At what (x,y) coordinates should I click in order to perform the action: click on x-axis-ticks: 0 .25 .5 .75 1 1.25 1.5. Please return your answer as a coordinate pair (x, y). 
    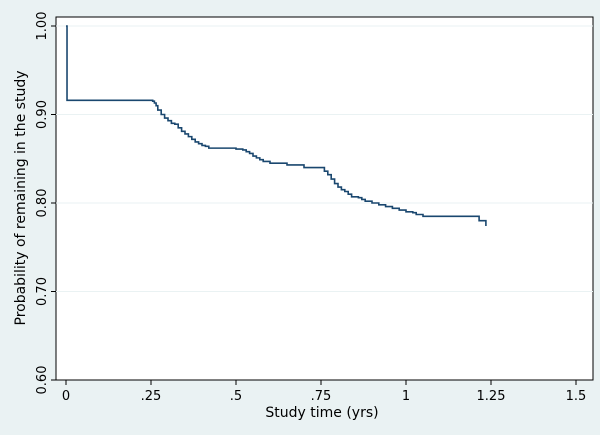
    Looking at the image, I should click on (324, 392).